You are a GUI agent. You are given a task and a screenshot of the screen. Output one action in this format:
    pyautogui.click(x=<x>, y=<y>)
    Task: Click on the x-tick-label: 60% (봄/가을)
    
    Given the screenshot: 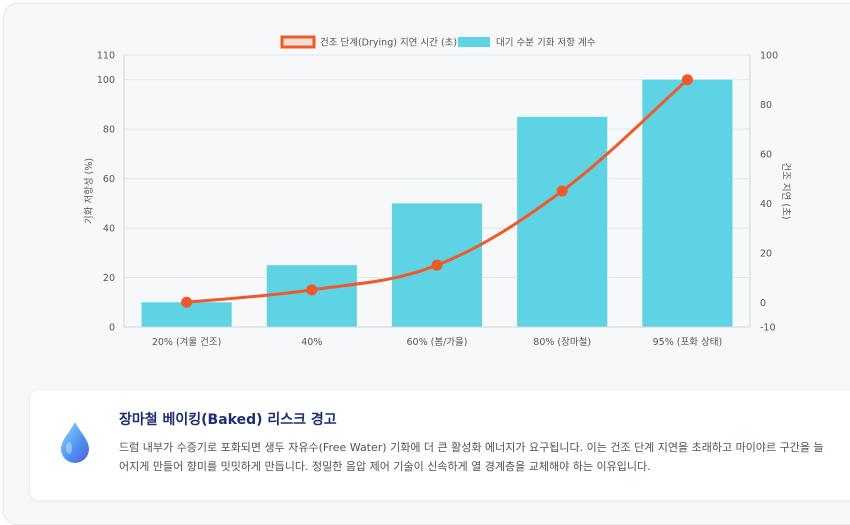 What is the action you would take?
    pyautogui.click(x=437, y=342)
    